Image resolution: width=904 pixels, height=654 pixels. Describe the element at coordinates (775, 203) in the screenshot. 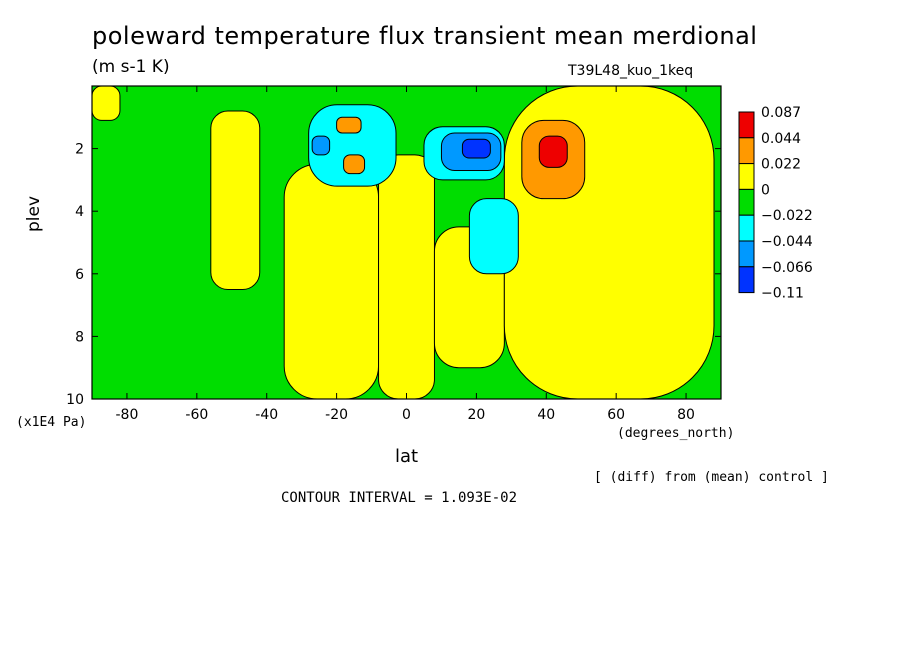

I see `colorbar: 0.087 0.044 0.022 0 −0.022 −0.044 −0.066 −0.11` at that location.